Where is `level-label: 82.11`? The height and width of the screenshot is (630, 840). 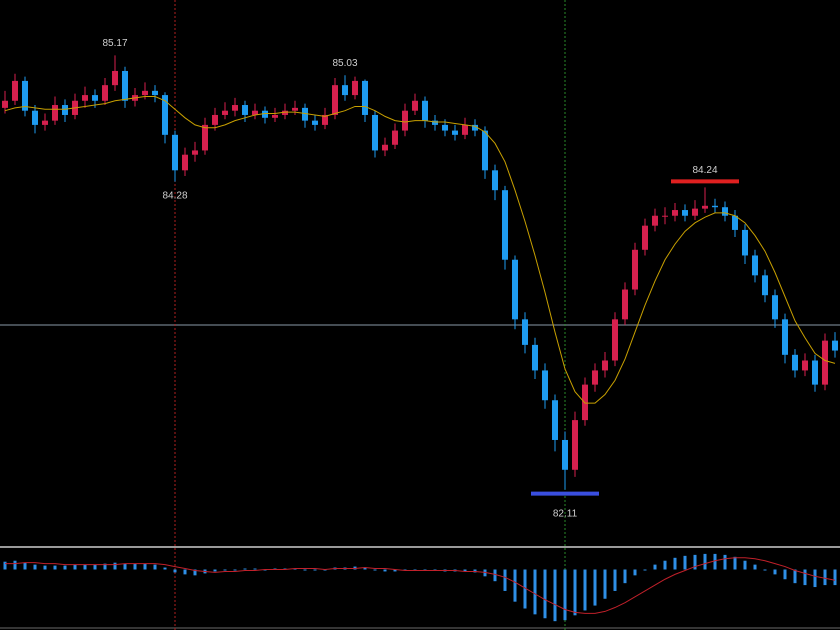 level-label: 82.11 is located at coordinates (565, 513).